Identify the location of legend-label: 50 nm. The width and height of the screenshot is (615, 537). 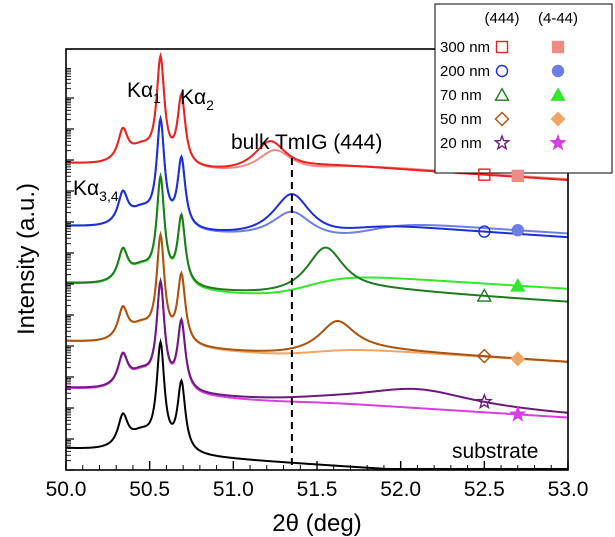
(461, 119).